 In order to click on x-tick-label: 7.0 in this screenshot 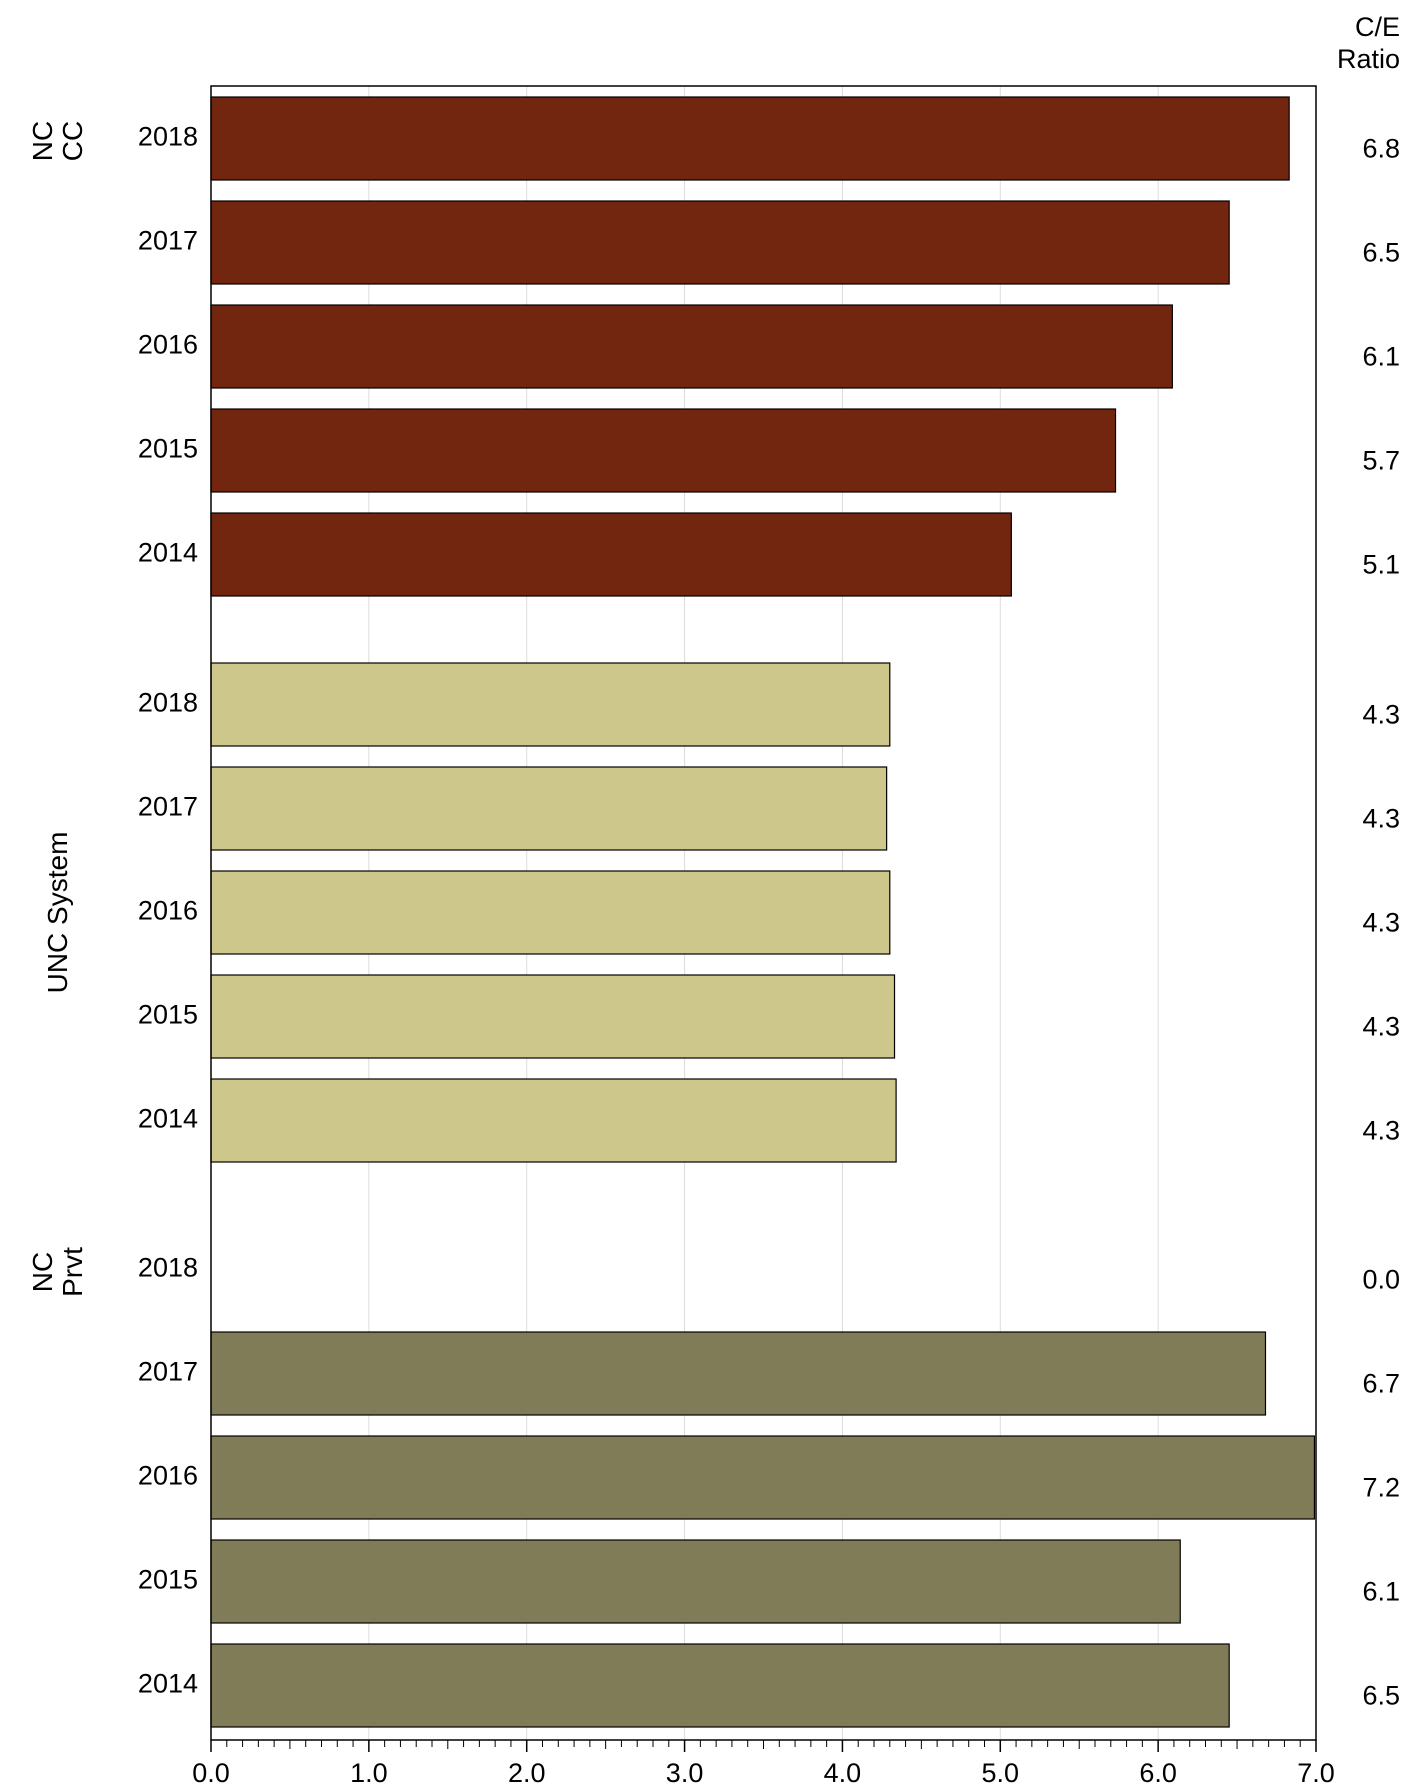, I will do `click(1316, 1772)`.